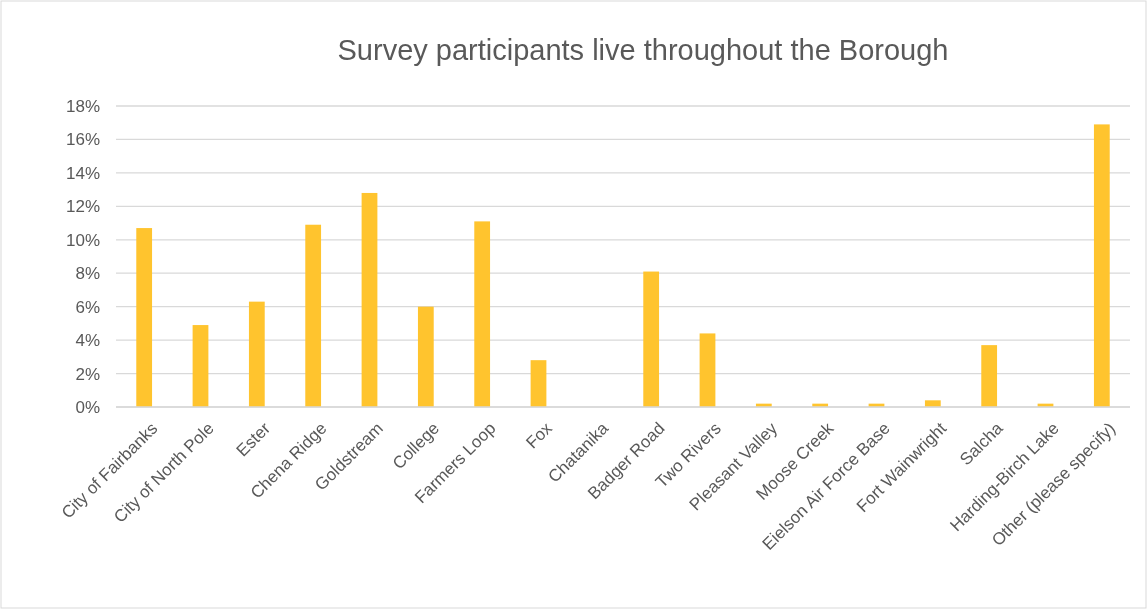  Describe the element at coordinates (87, 307) in the screenshot. I see `y-tick-label: 6%` at that location.